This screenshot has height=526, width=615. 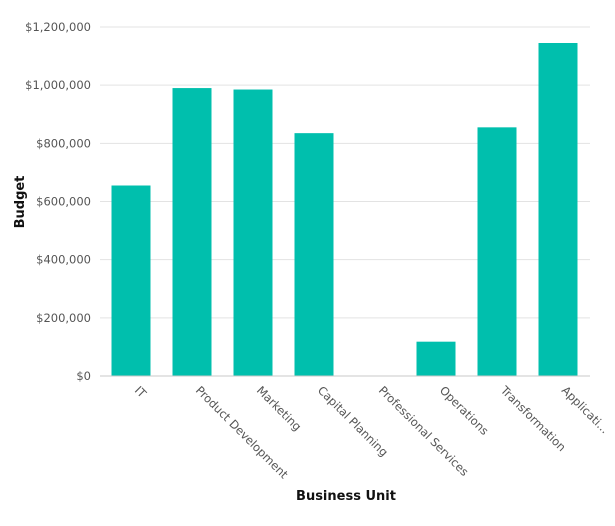 What do you see at coordinates (63, 318) in the screenshot?
I see `y-tick-label: $200,000` at bounding box center [63, 318].